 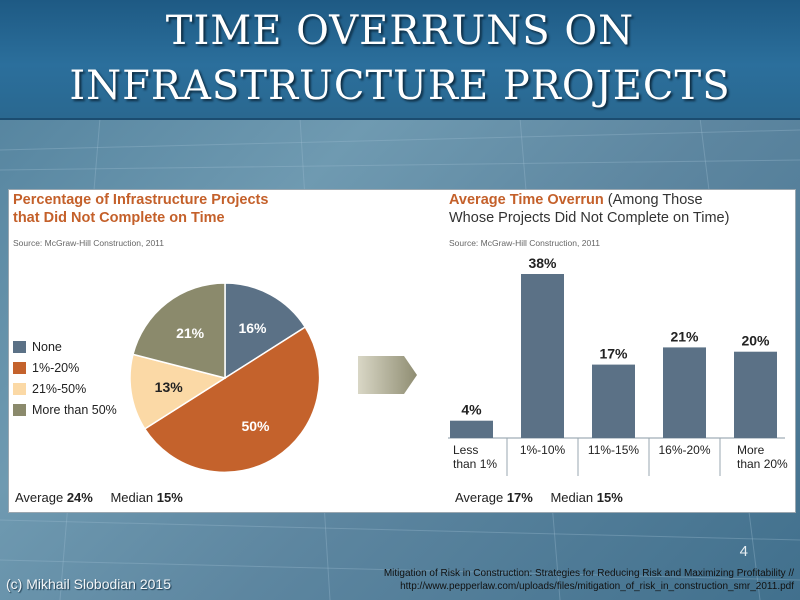 I want to click on pie-legend: None 1%-20% 21%-50% More than 50%, so click(x=65, y=378).